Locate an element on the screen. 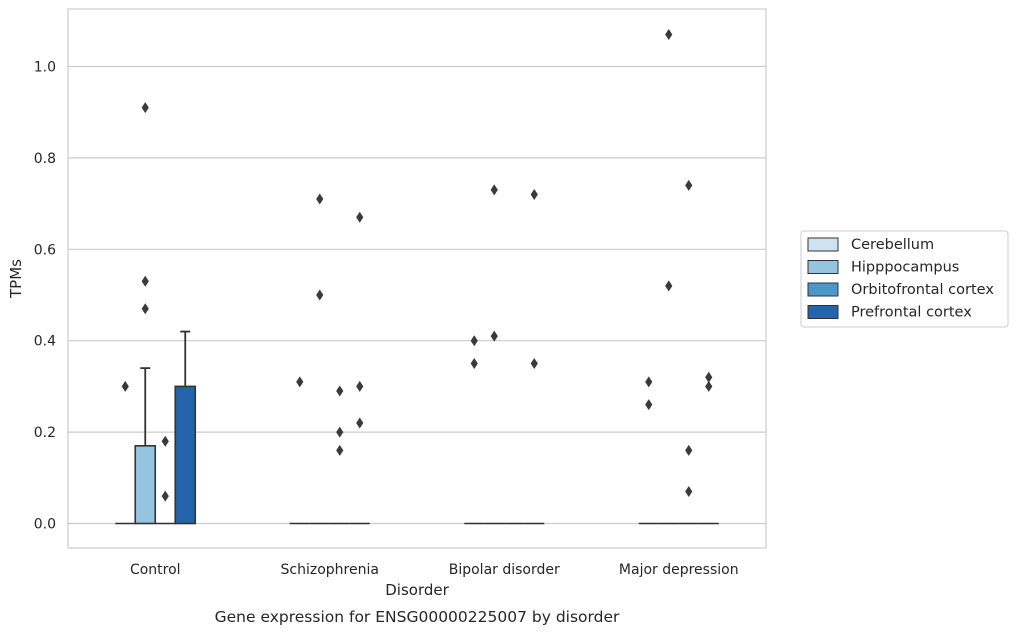 Image resolution: width=1018 pixels, height=634 pixels. y-tick-label: 0.6 is located at coordinates (45, 250).